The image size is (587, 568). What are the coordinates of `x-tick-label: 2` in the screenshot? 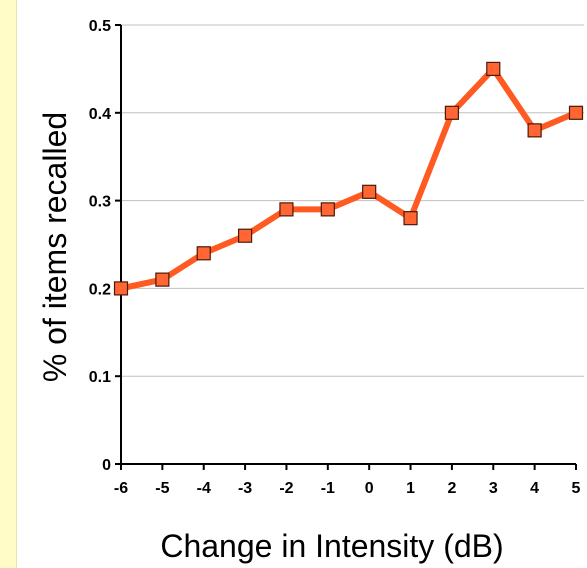 It's located at (451, 488).